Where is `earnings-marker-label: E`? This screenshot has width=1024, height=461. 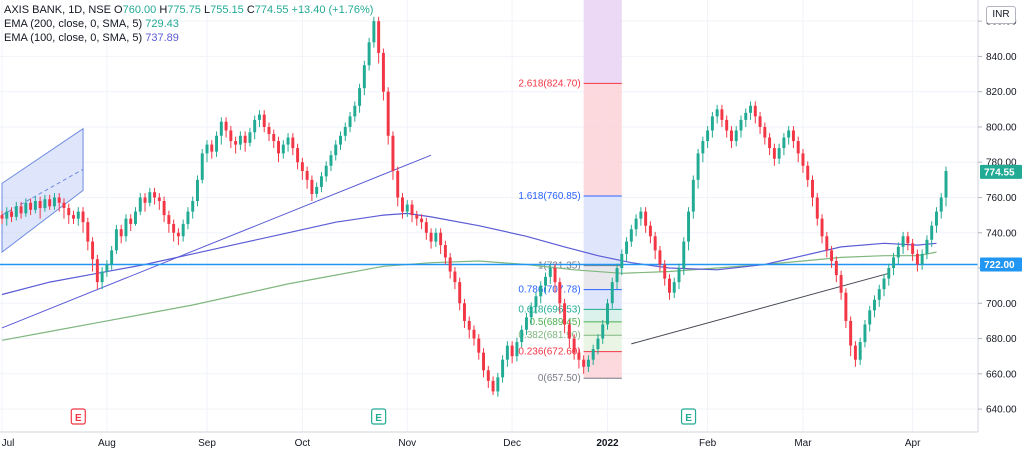
earnings-marker-label: E is located at coordinates (378, 418).